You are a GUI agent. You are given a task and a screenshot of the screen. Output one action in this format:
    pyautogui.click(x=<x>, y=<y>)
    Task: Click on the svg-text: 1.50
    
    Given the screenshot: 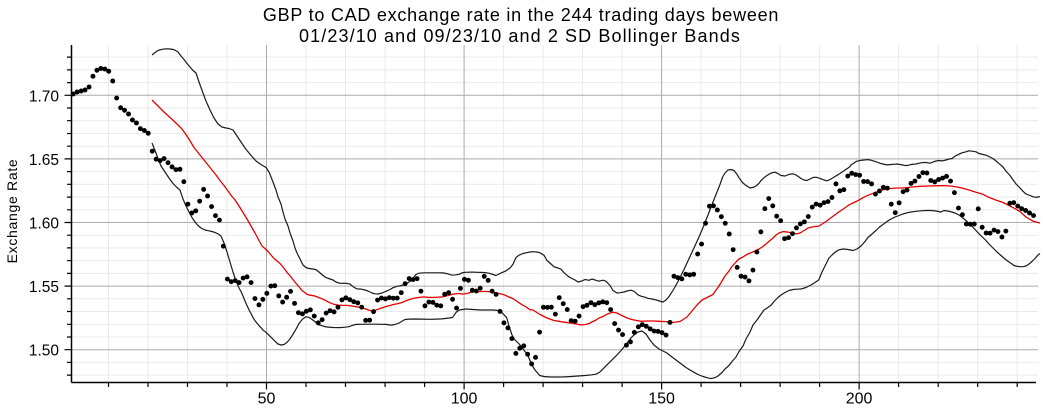 What is the action you would take?
    pyautogui.click(x=44, y=351)
    